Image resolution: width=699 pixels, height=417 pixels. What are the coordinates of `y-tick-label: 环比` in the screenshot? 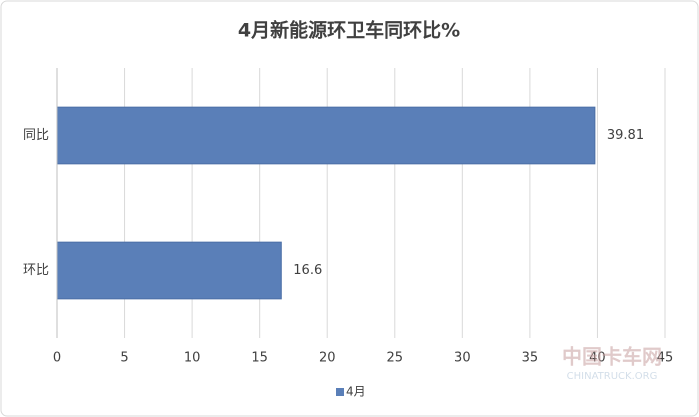 It's located at (36, 270).